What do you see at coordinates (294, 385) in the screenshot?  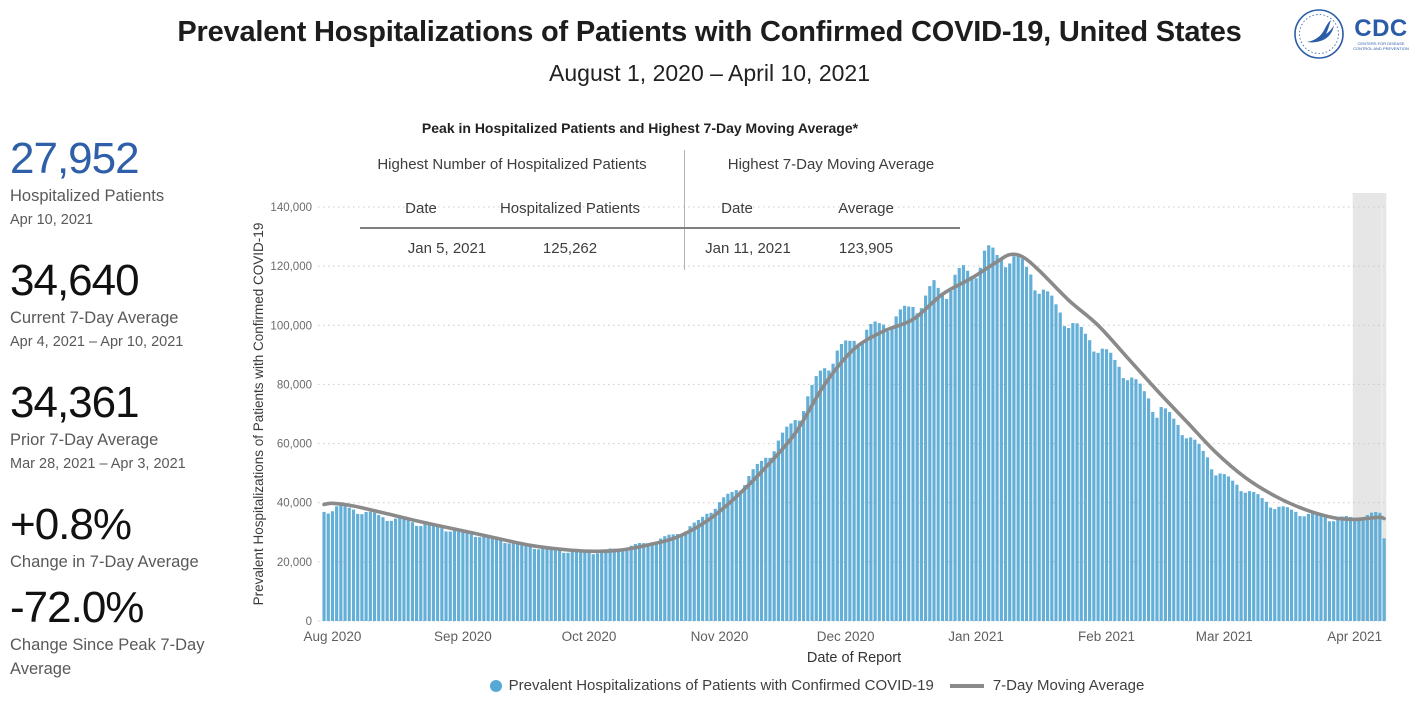 I see `svg-text: 80,000` at bounding box center [294, 385].